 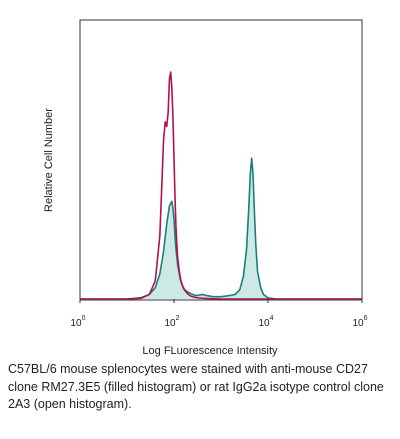 I want to click on x-tick-label: 10², so click(x=171, y=322).